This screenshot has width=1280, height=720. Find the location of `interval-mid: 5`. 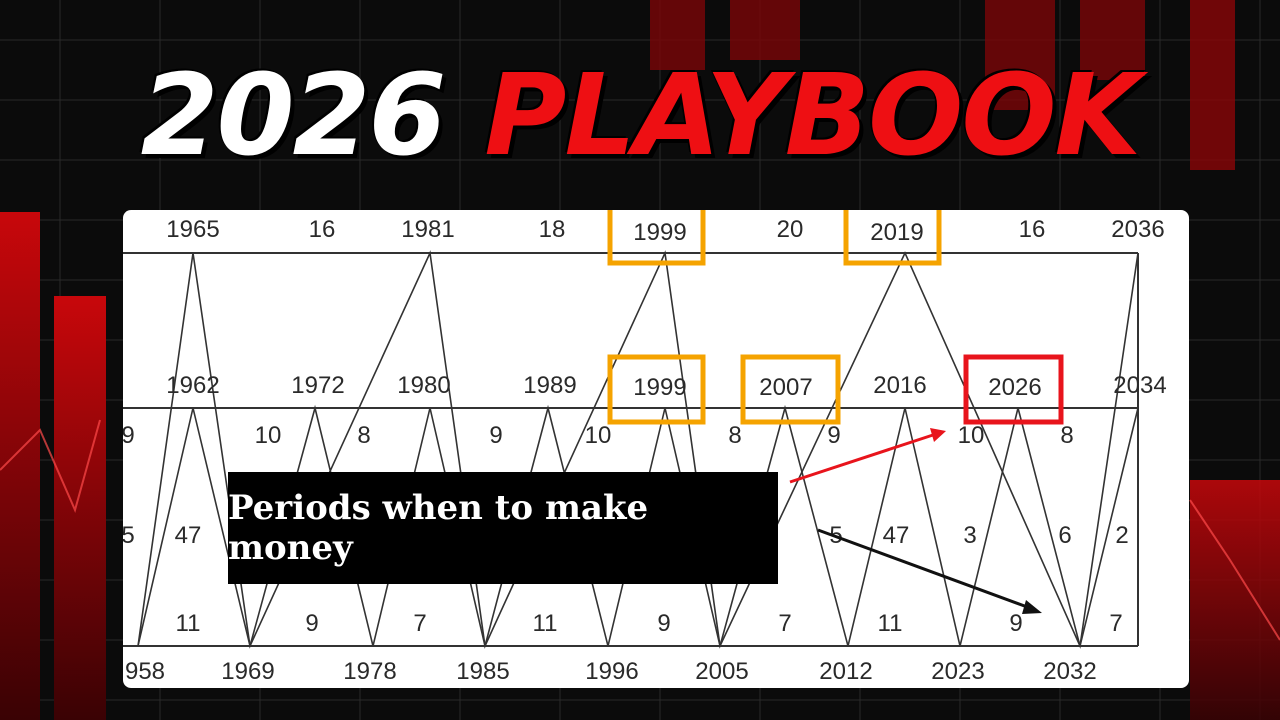

interval-mid: 5 is located at coordinates (129, 535).